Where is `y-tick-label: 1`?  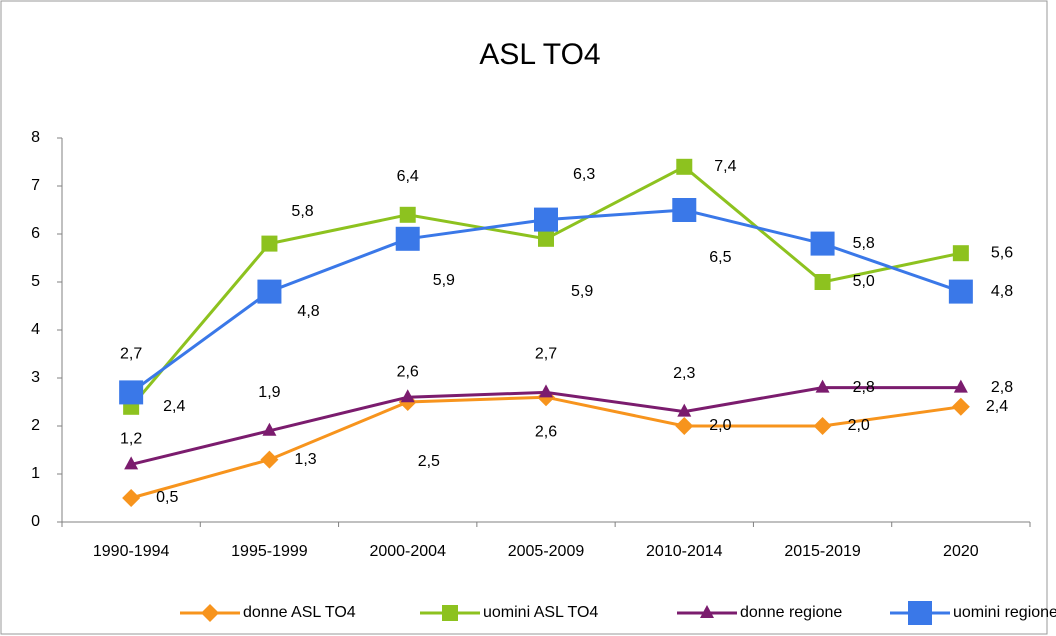
y-tick-label: 1 is located at coordinates (35, 473).